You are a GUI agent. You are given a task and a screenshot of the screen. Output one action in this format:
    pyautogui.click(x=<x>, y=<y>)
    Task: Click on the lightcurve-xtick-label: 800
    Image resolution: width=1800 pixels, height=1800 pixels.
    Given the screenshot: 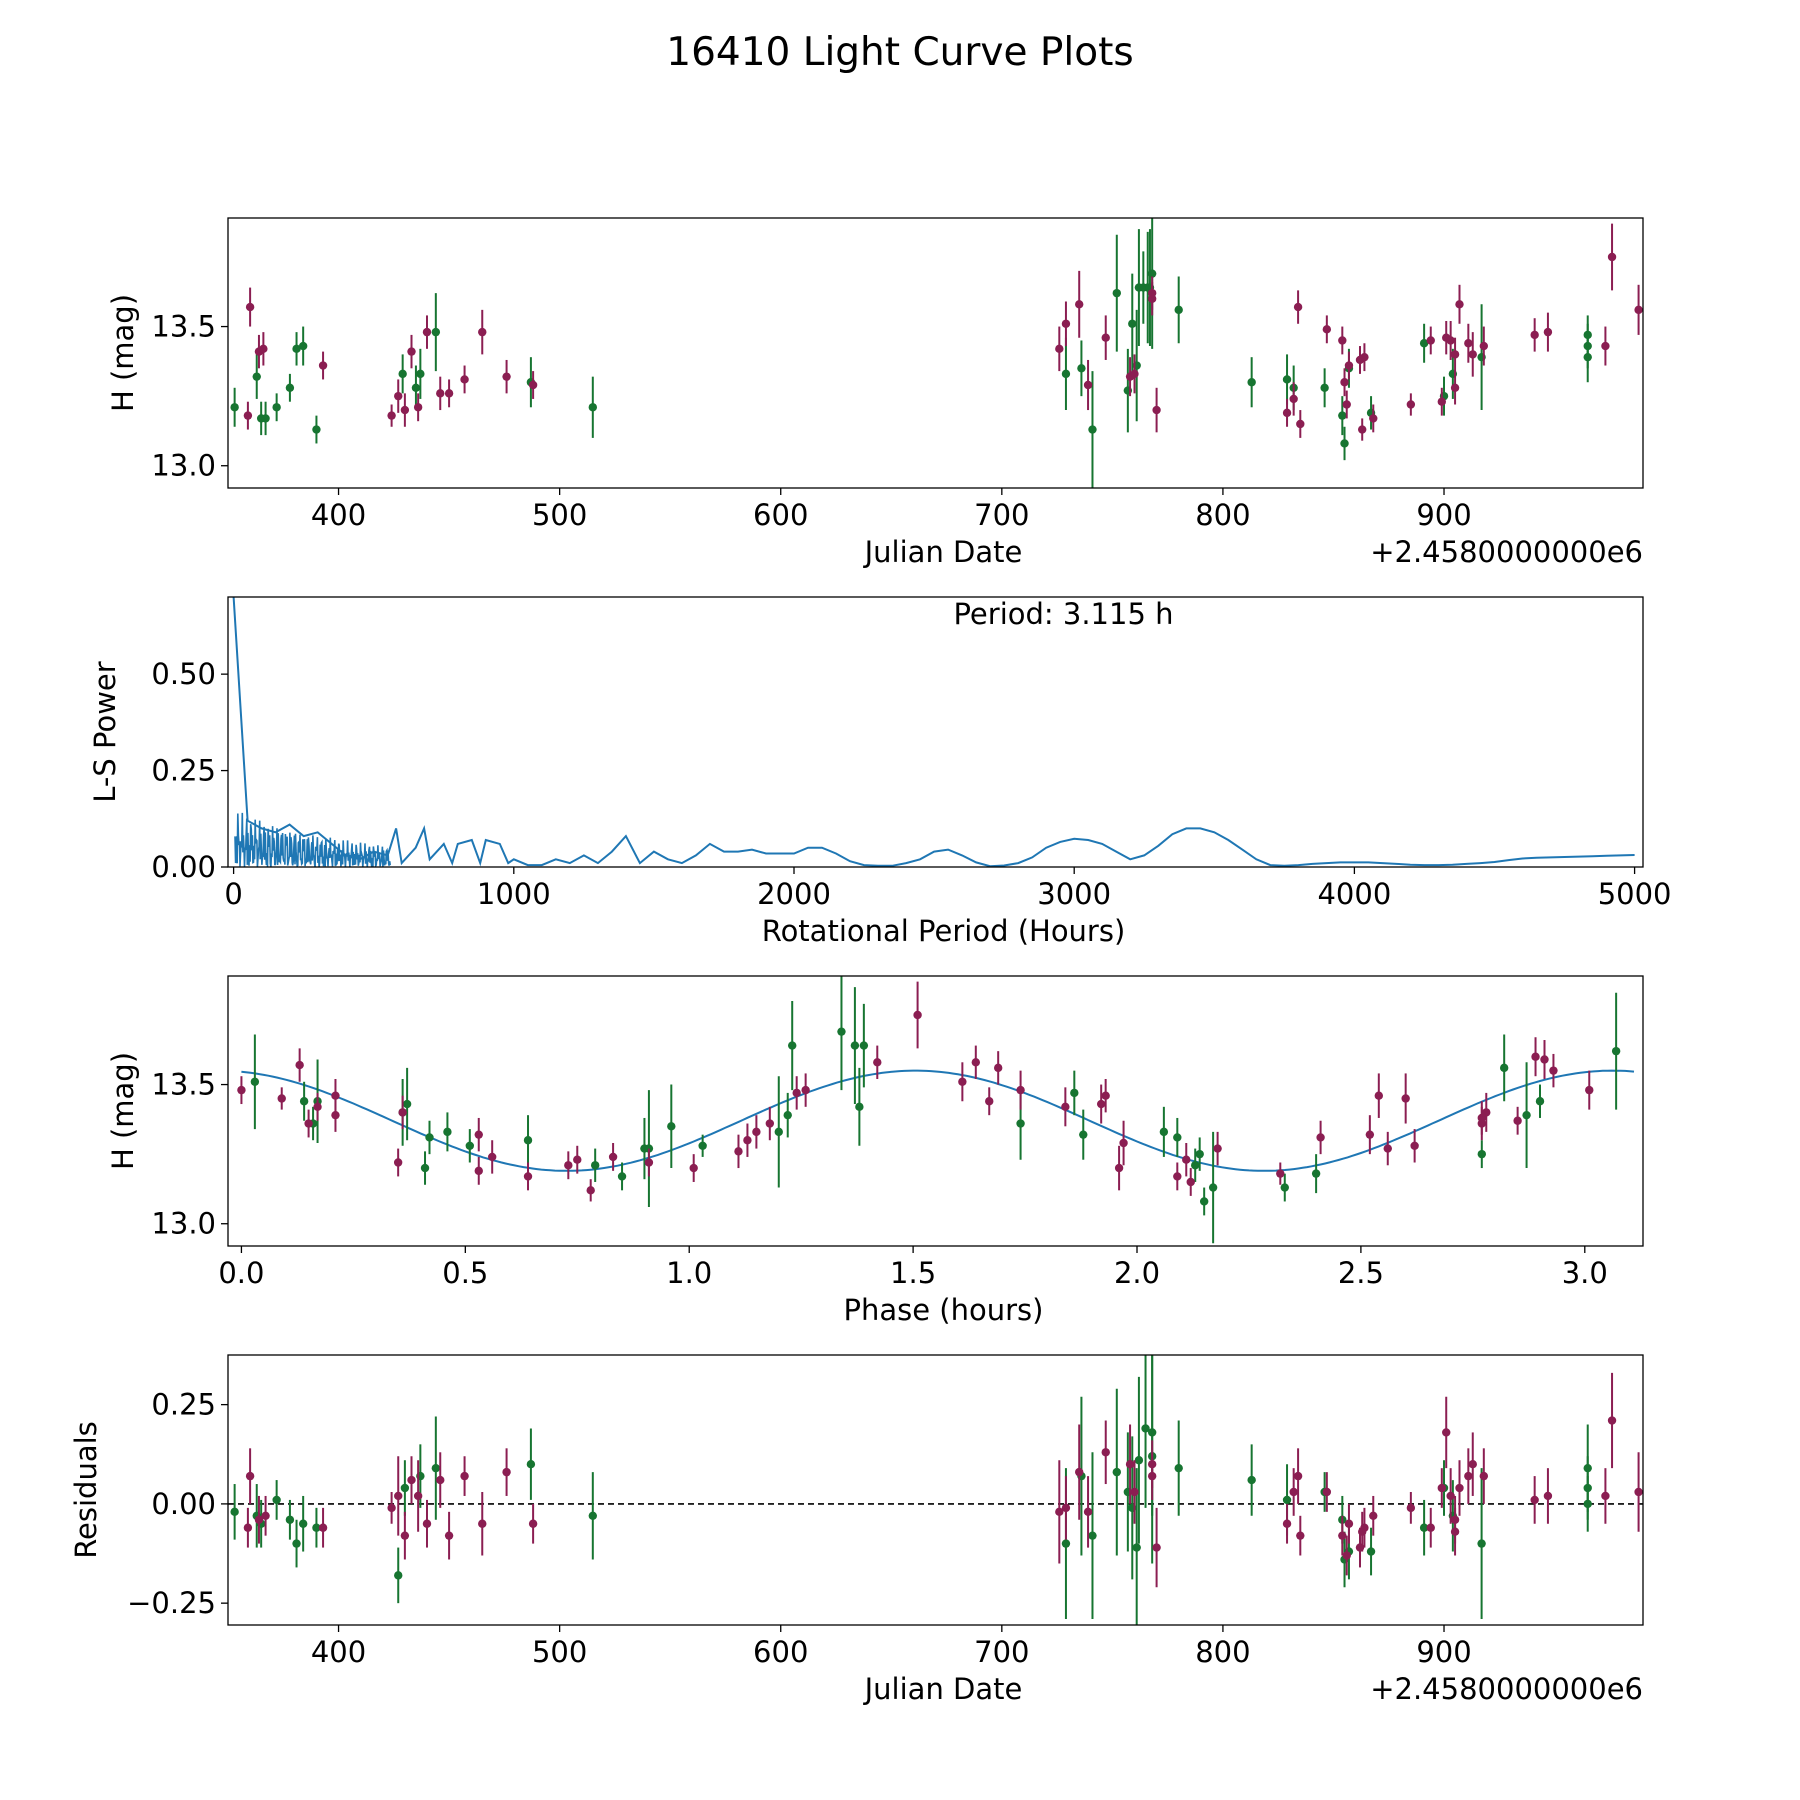 What is the action you would take?
    pyautogui.click(x=1222, y=515)
    